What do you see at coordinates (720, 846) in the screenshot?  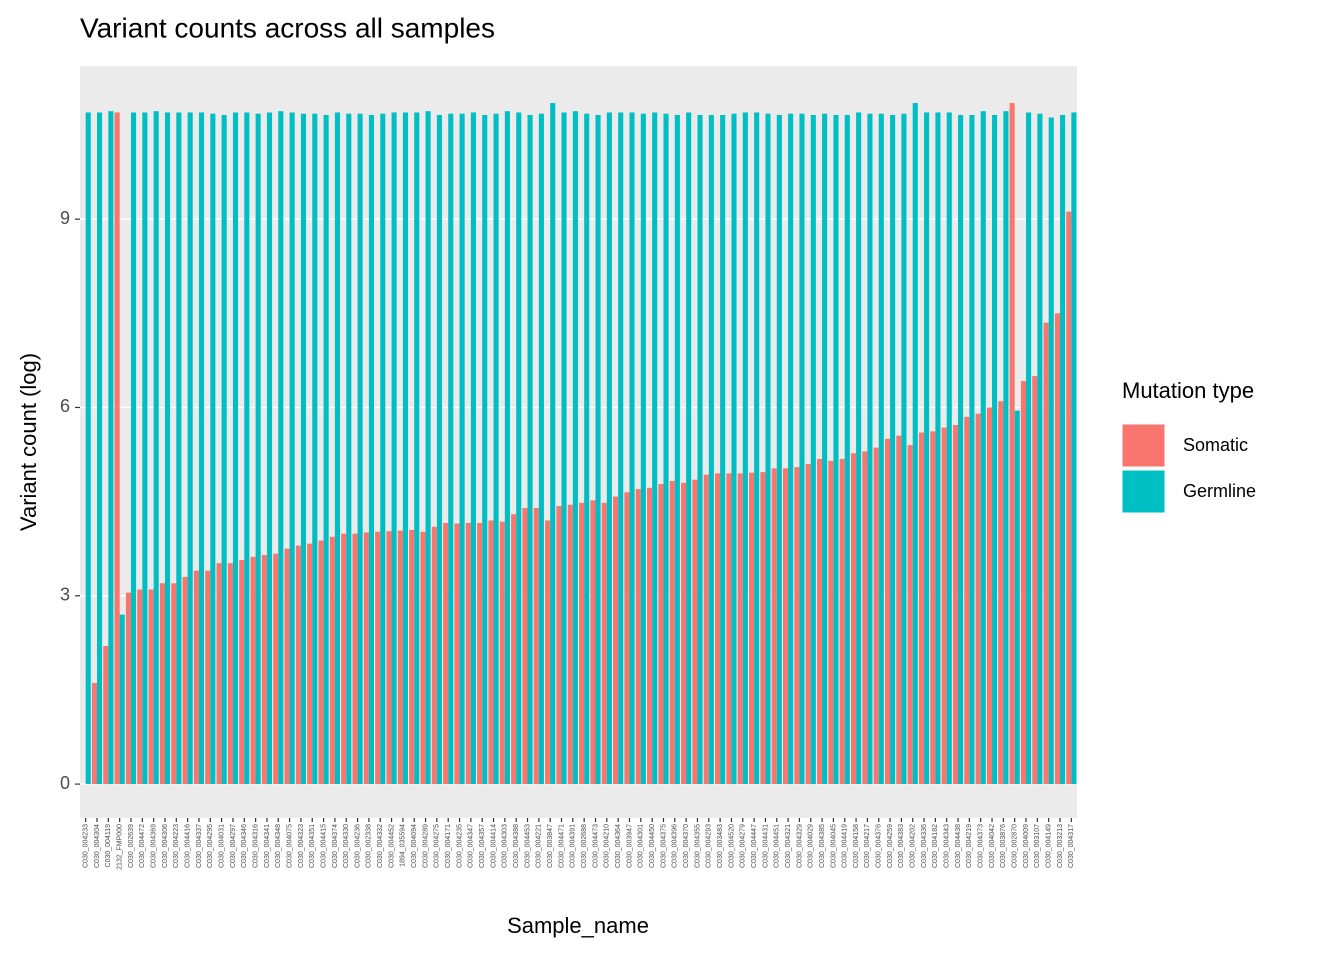 I see `x-tick-label: C030_003483` at bounding box center [720, 846].